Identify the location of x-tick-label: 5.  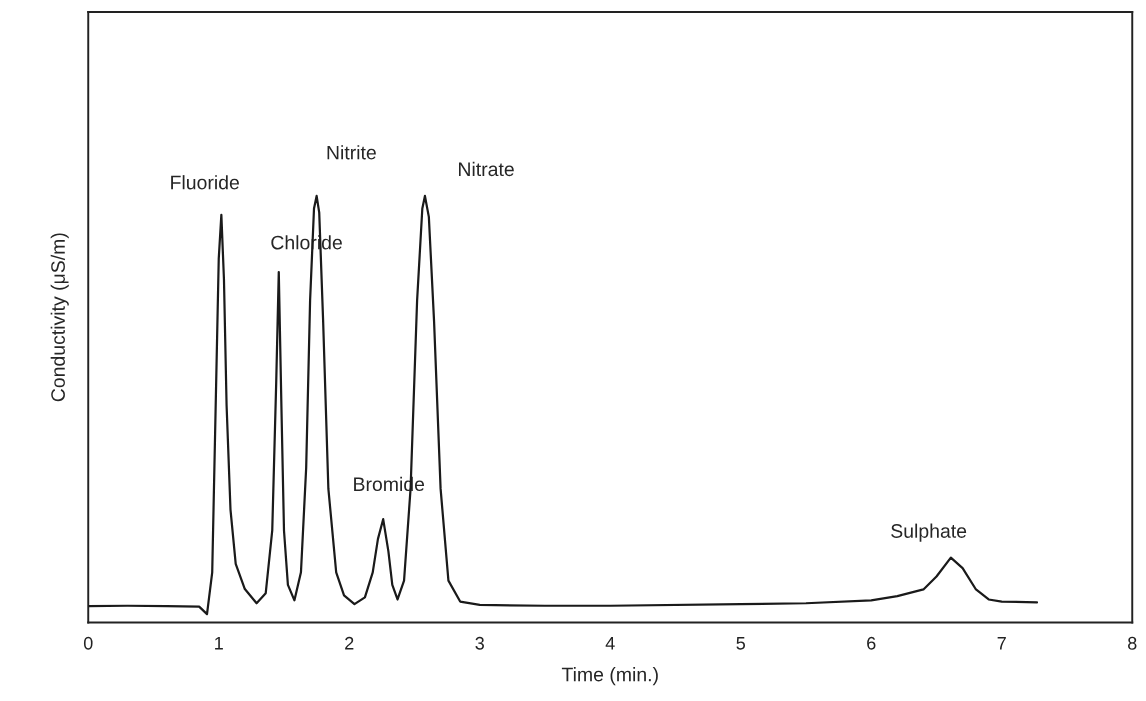
(741, 643).